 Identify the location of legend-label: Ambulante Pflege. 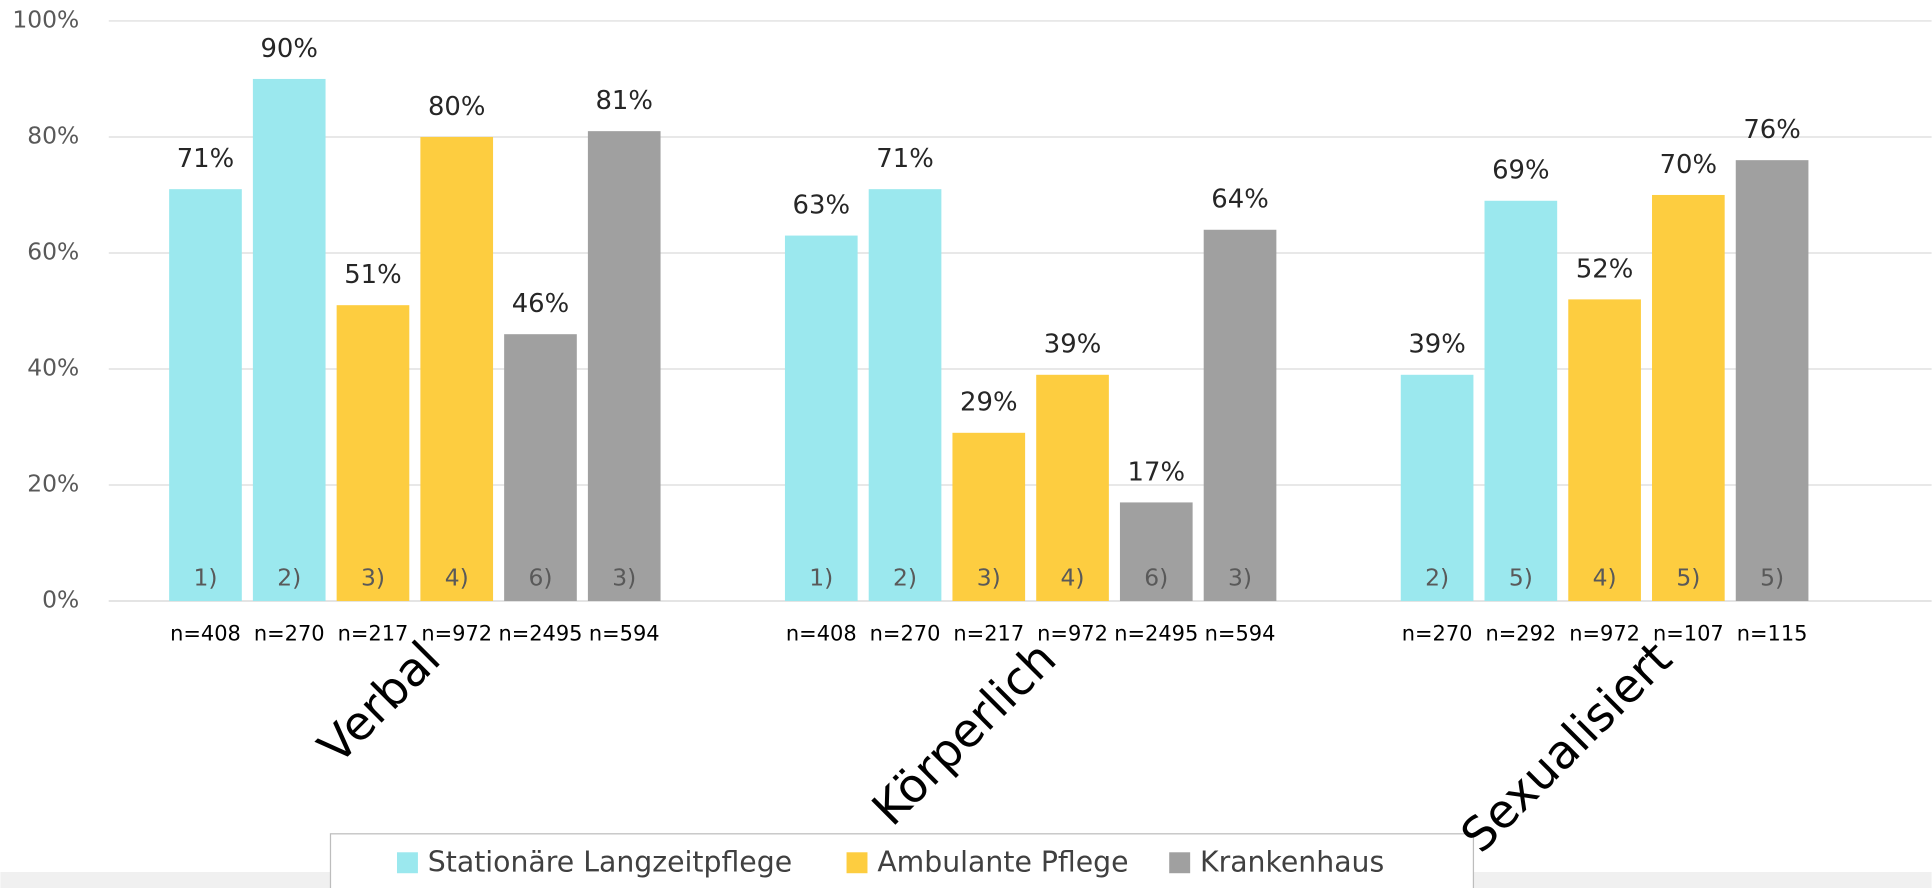
(1002, 861).